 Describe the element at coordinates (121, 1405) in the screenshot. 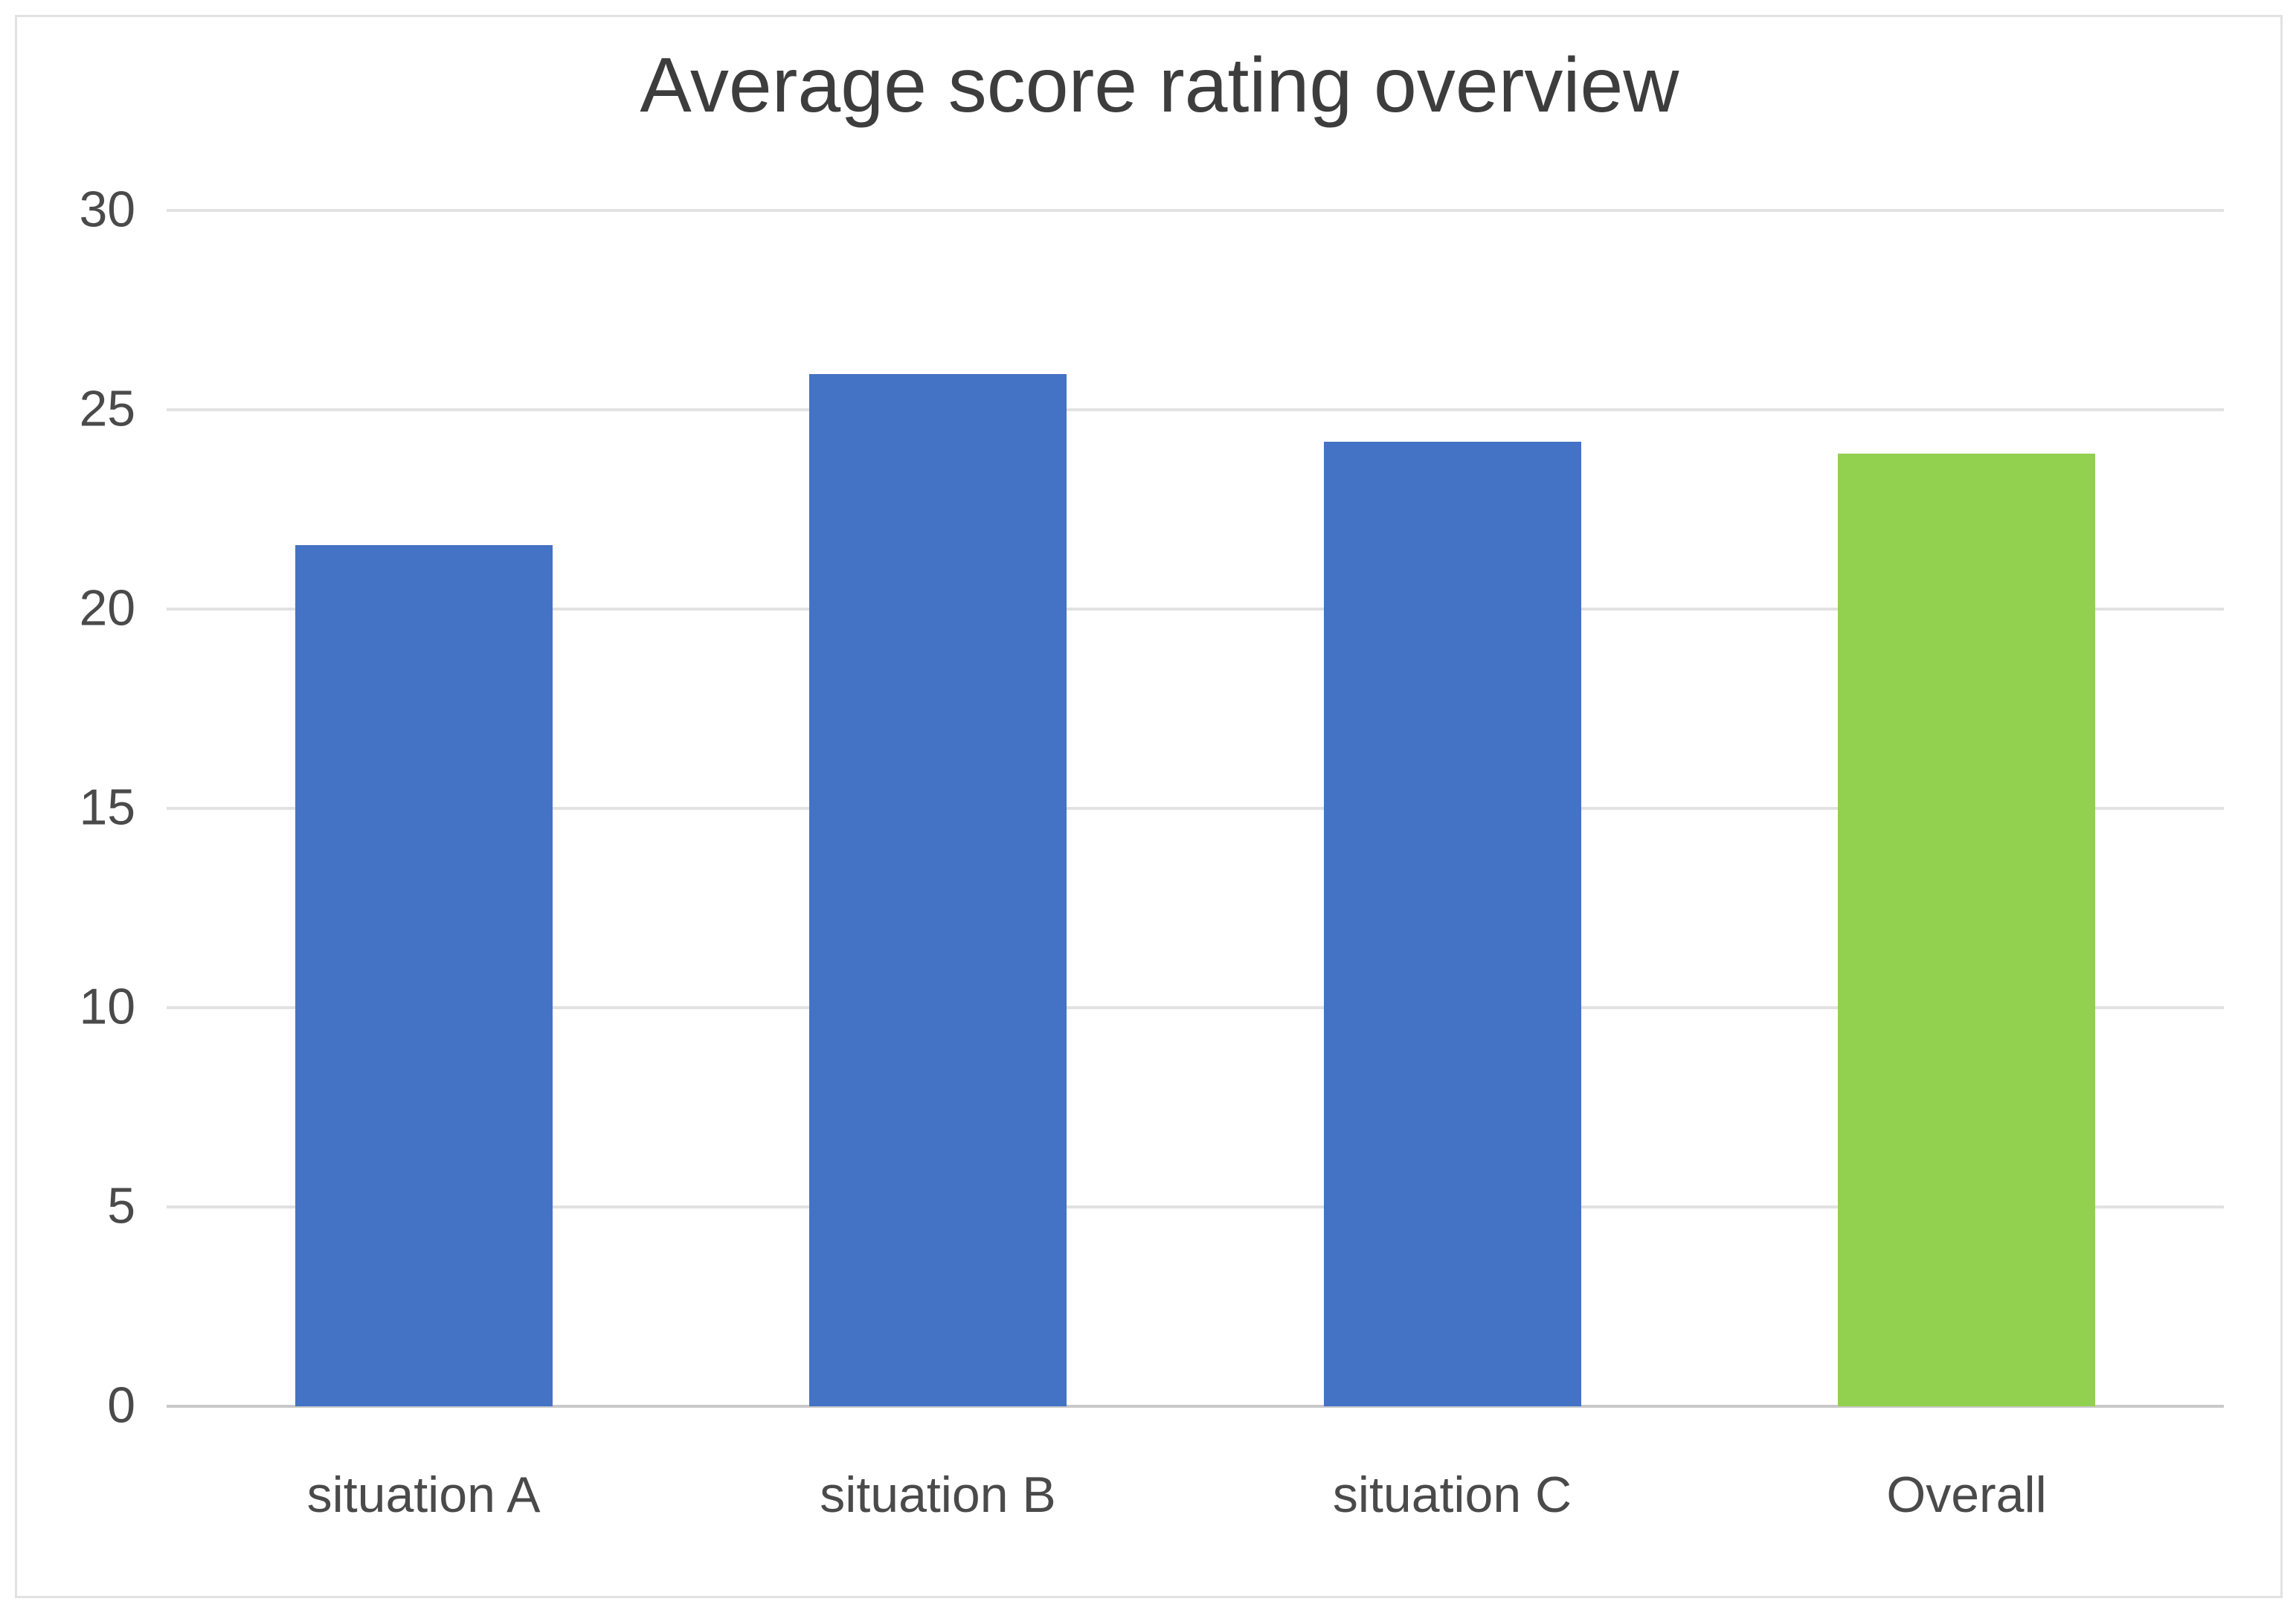

I see `y-tick-label-0: 0` at that location.